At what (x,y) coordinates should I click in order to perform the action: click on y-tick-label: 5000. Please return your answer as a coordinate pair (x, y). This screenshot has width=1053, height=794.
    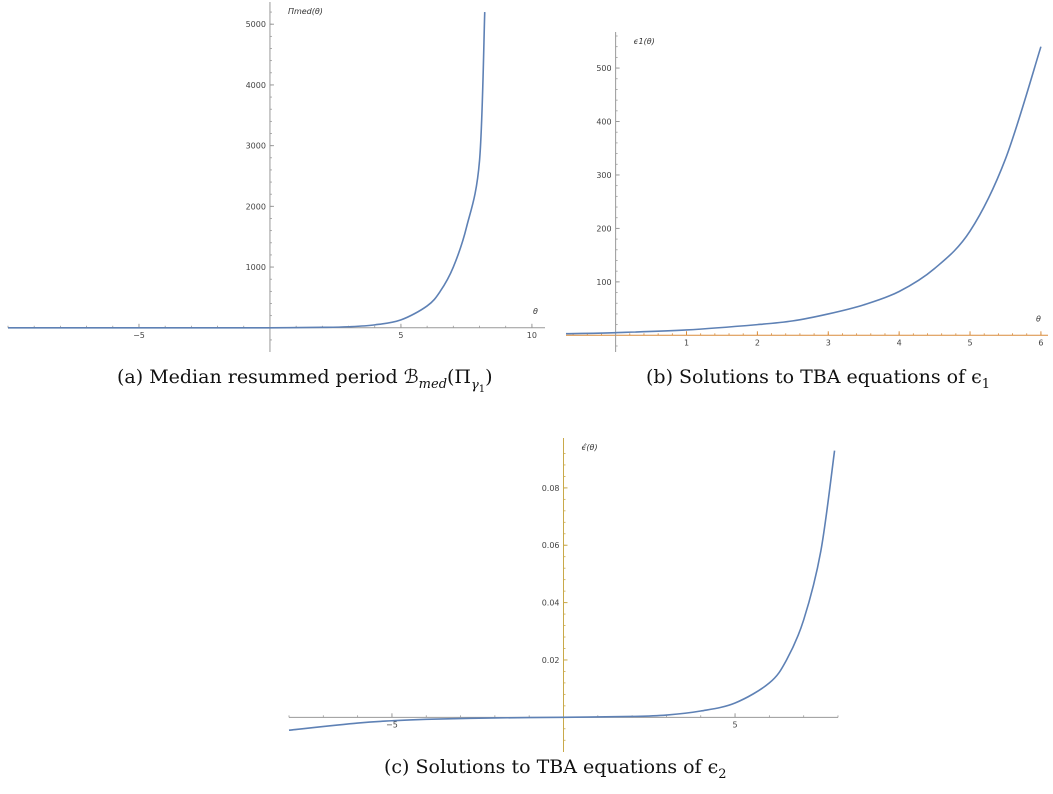
    Looking at the image, I should click on (256, 24).